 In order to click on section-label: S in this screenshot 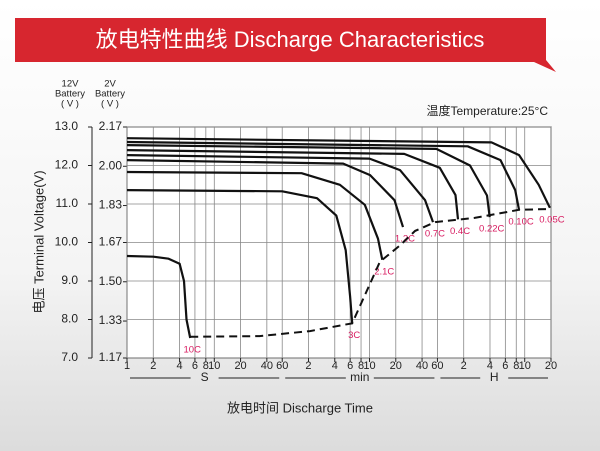, I will do `click(205, 377)`.